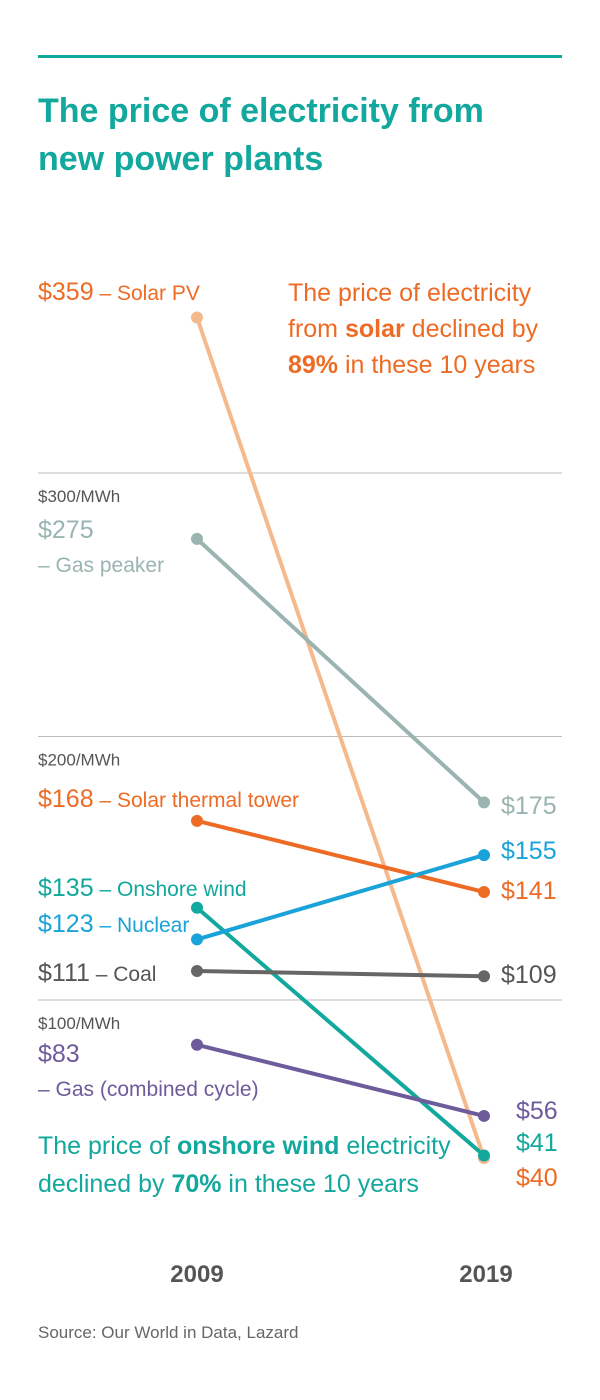  Describe the element at coordinates (79, 1023) in the screenshot. I see `unit-label-100: $100/MWh` at that location.